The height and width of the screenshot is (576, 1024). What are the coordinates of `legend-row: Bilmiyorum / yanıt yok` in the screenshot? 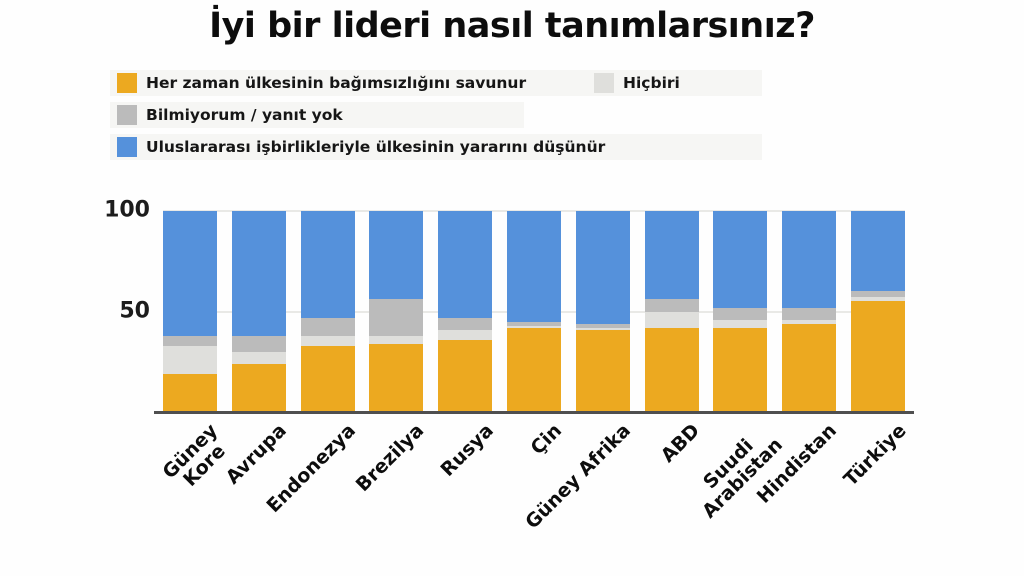 It's located at (317, 115).